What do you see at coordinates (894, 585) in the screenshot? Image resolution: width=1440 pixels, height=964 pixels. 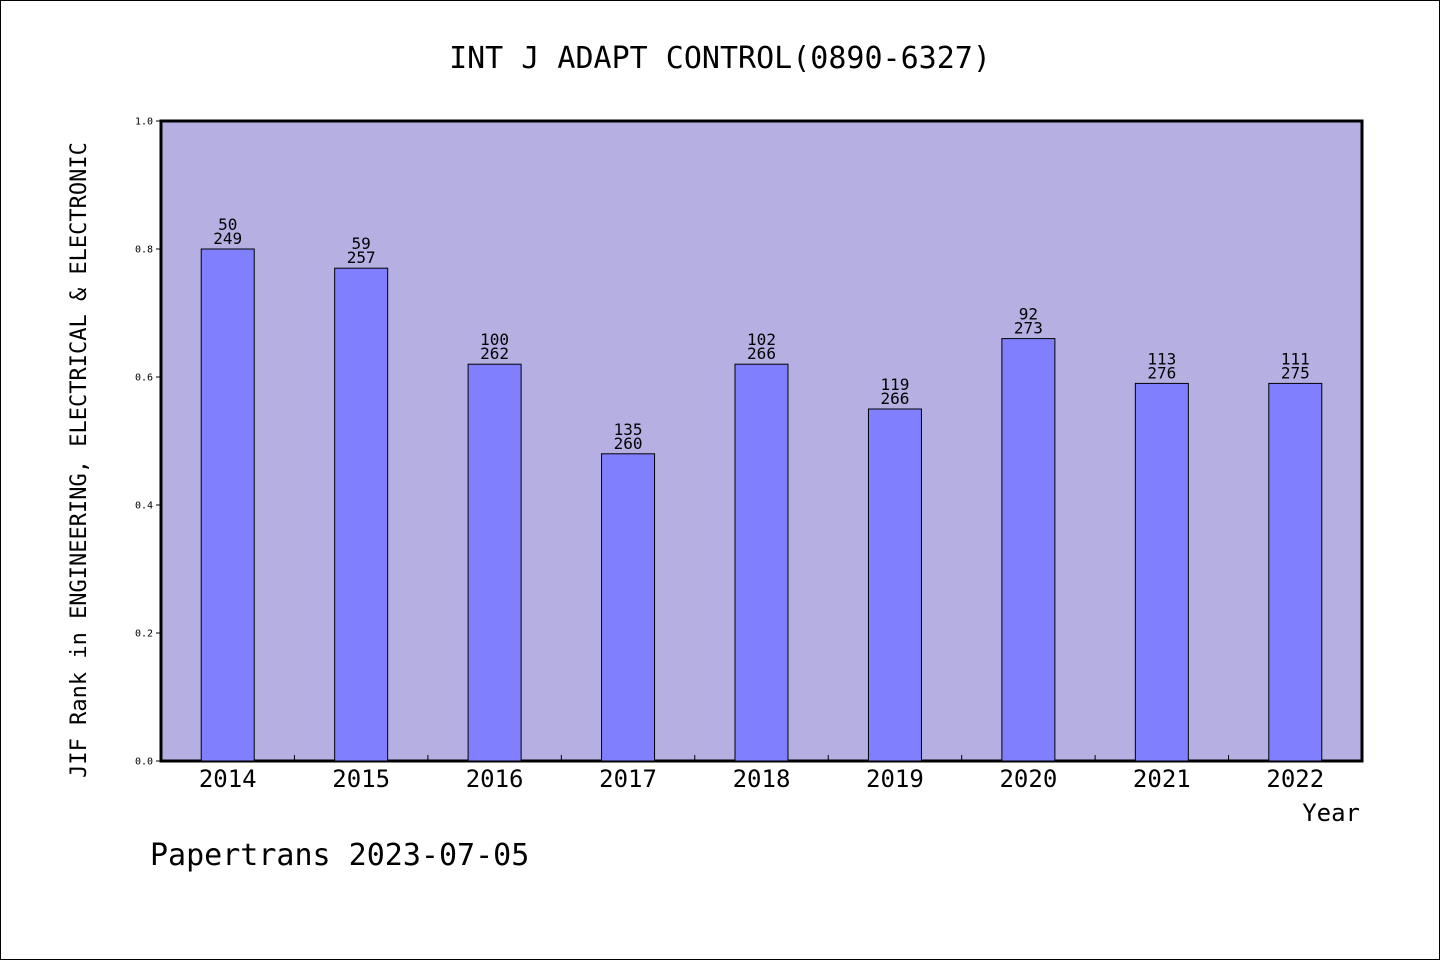 I see `bar-2019` at bounding box center [894, 585].